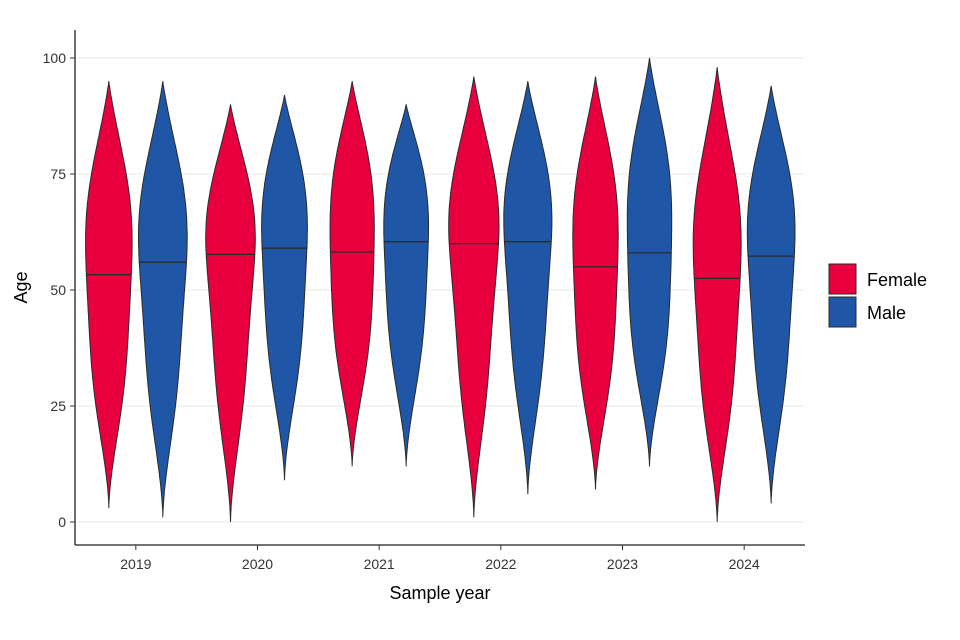 Image resolution: width=960 pixels, height=640 pixels. What do you see at coordinates (717, 295) in the screenshot?
I see `violin-female-2024` at bounding box center [717, 295].